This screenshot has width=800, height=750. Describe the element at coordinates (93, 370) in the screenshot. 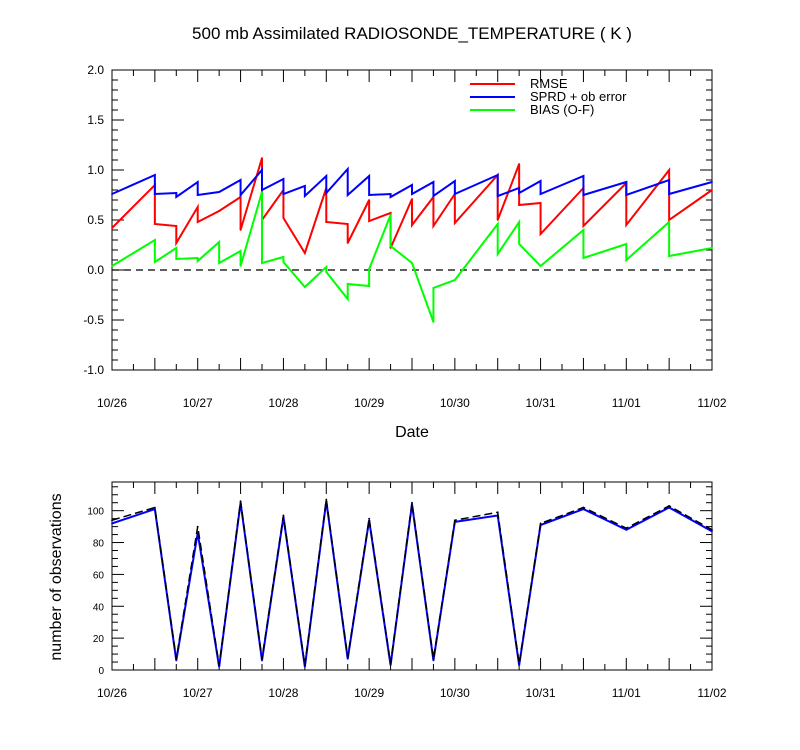

I see `y-tick-label: -1.0` at that location.